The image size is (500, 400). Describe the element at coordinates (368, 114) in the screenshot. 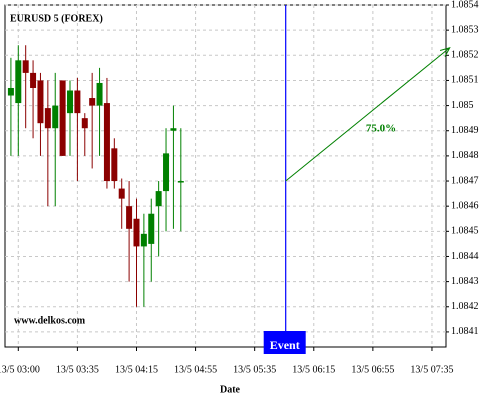

I see `projection-arrow` at that location.